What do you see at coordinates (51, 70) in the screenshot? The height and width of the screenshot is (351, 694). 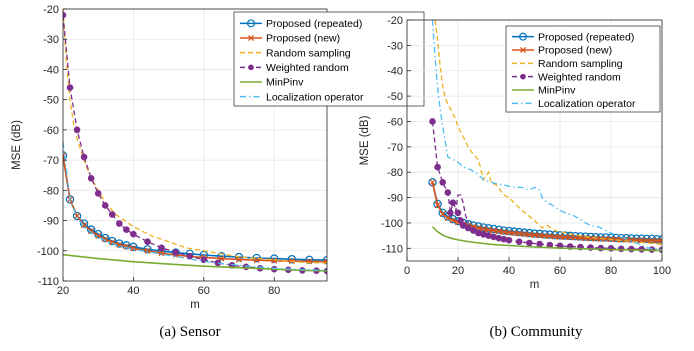 I see `sensor-ytick-label: -40` at bounding box center [51, 70].